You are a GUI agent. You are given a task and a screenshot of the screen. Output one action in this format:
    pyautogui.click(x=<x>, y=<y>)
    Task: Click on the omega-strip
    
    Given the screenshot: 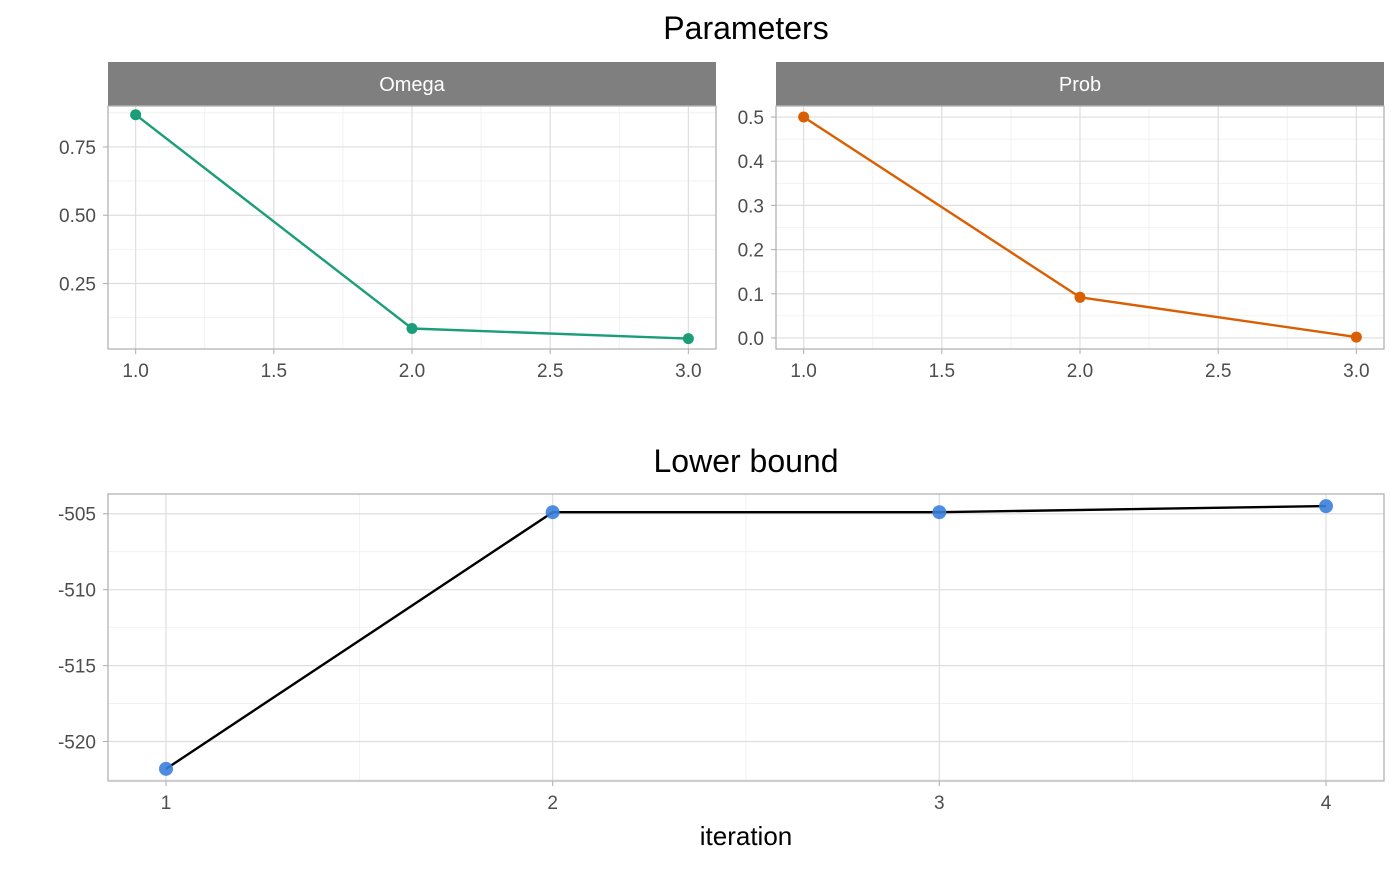 What is the action you would take?
    pyautogui.click(x=412, y=84)
    